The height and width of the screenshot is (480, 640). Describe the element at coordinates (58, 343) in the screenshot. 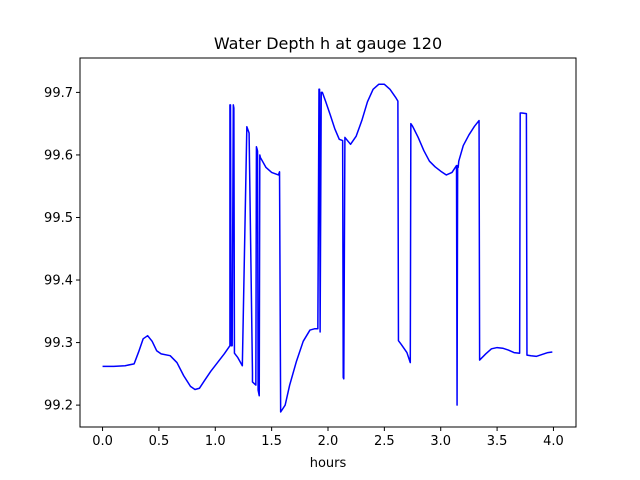

I see `y-tick-label: 99.3` at that location.